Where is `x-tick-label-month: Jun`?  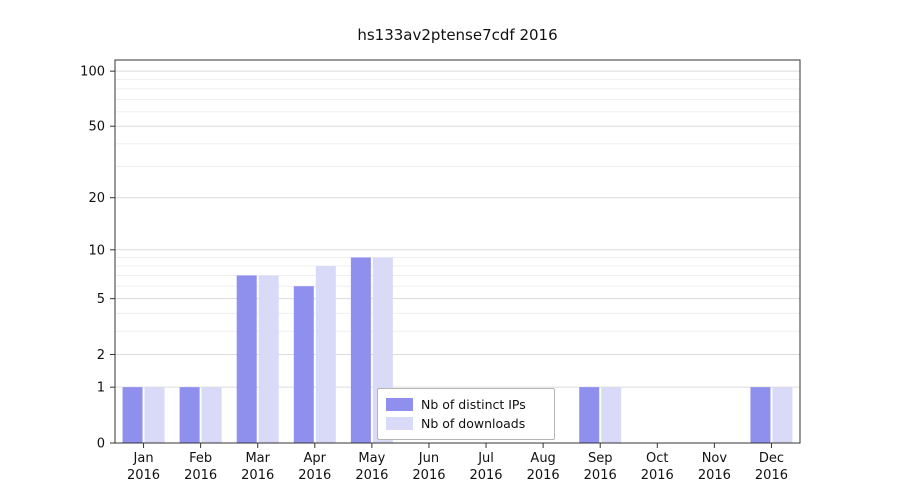
x-tick-label-month: Jun is located at coordinates (428, 458).